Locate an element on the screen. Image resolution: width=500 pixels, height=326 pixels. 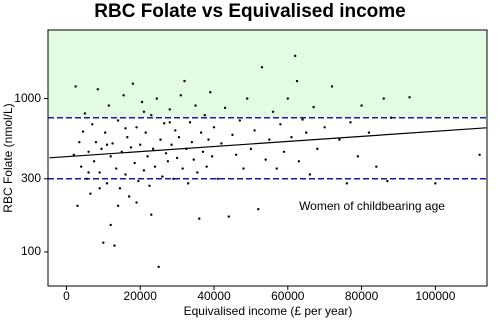
y-axis-label: RBC Folate (nmol/L) is located at coordinates (8, 157).